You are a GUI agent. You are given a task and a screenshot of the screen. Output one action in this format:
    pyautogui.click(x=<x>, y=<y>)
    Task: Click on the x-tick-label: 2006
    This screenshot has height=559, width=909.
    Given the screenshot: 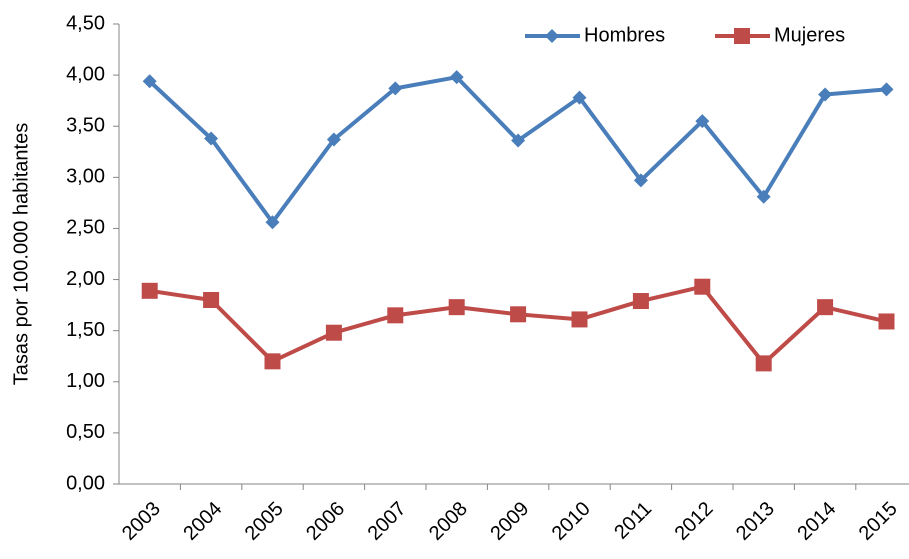 What is the action you would take?
    pyautogui.click(x=325, y=521)
    